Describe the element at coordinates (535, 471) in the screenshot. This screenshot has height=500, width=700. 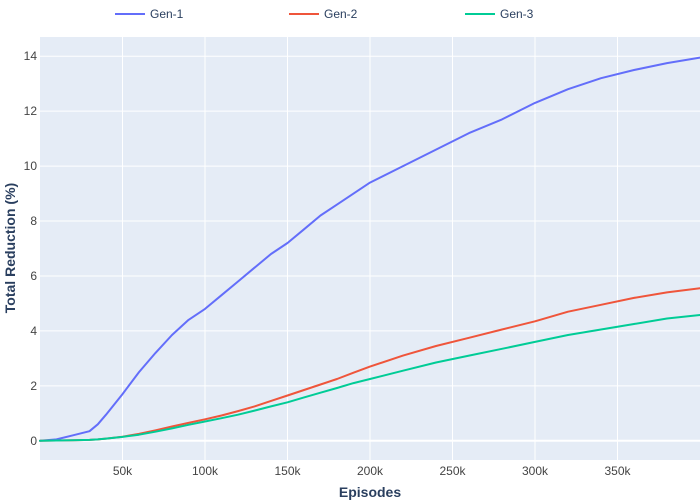
I see `x-tick-label: 300k` at that location.